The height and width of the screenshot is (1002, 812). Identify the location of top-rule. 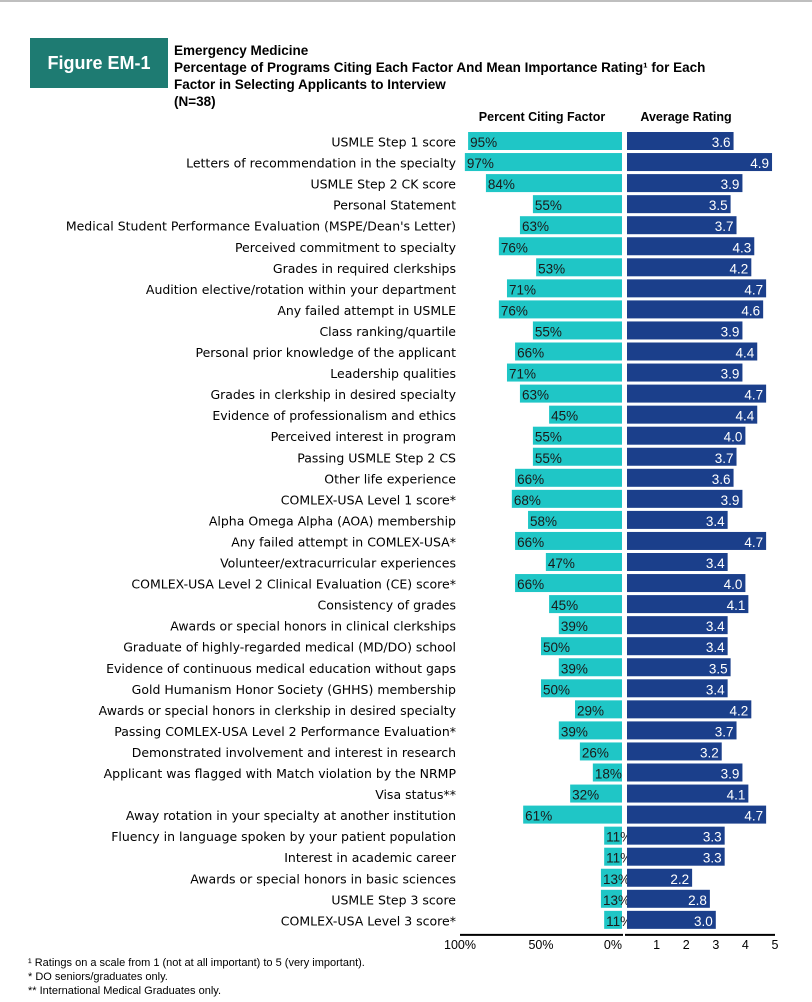
(406, 1).